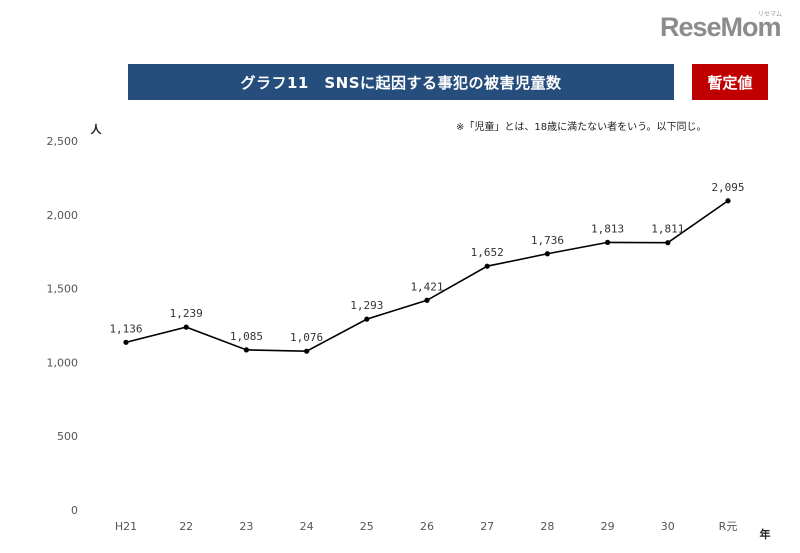  Describe the element at coordinates (126, 526) in the screenshot. I see `x-tick-label-0: H21` at that location.